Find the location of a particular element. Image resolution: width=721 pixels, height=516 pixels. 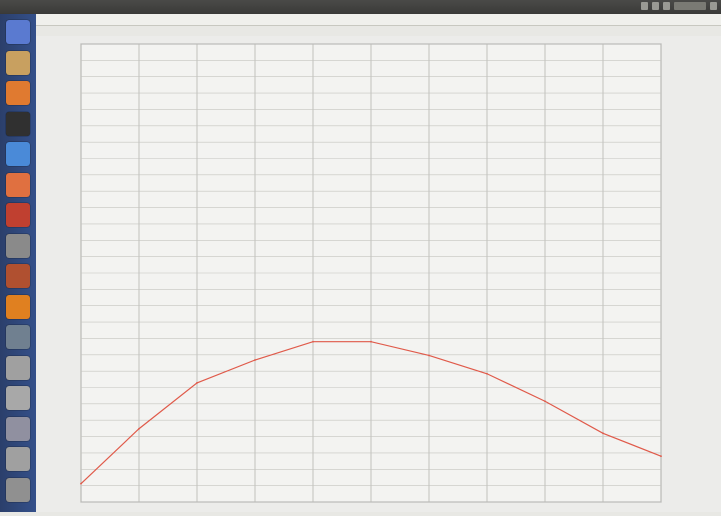

volume-icon is located at coordinates (655, 6).